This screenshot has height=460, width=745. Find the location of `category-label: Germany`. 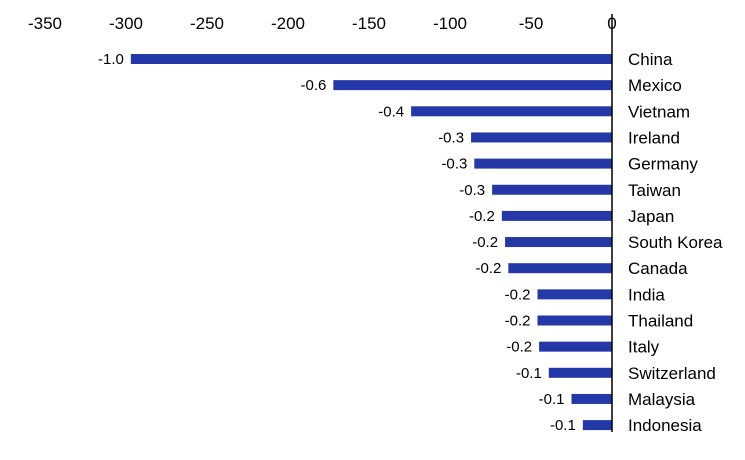

category-label: Germany is located at coordinates (663, 164).